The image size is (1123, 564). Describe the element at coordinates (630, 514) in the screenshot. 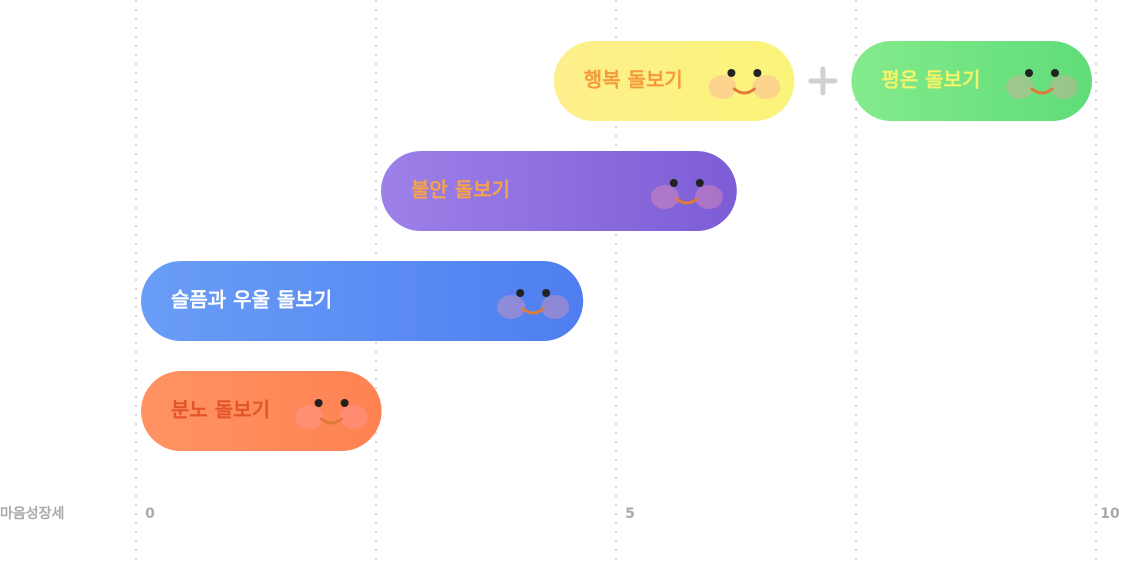

I see `x-tick-label: 5` at that location.